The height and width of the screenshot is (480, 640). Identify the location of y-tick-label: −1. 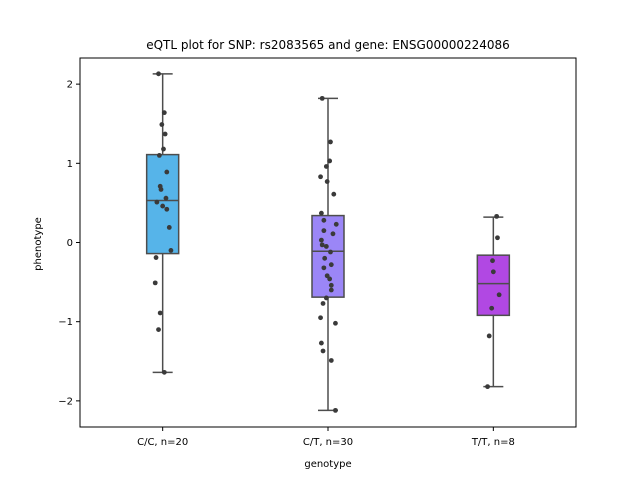
(65, 322).